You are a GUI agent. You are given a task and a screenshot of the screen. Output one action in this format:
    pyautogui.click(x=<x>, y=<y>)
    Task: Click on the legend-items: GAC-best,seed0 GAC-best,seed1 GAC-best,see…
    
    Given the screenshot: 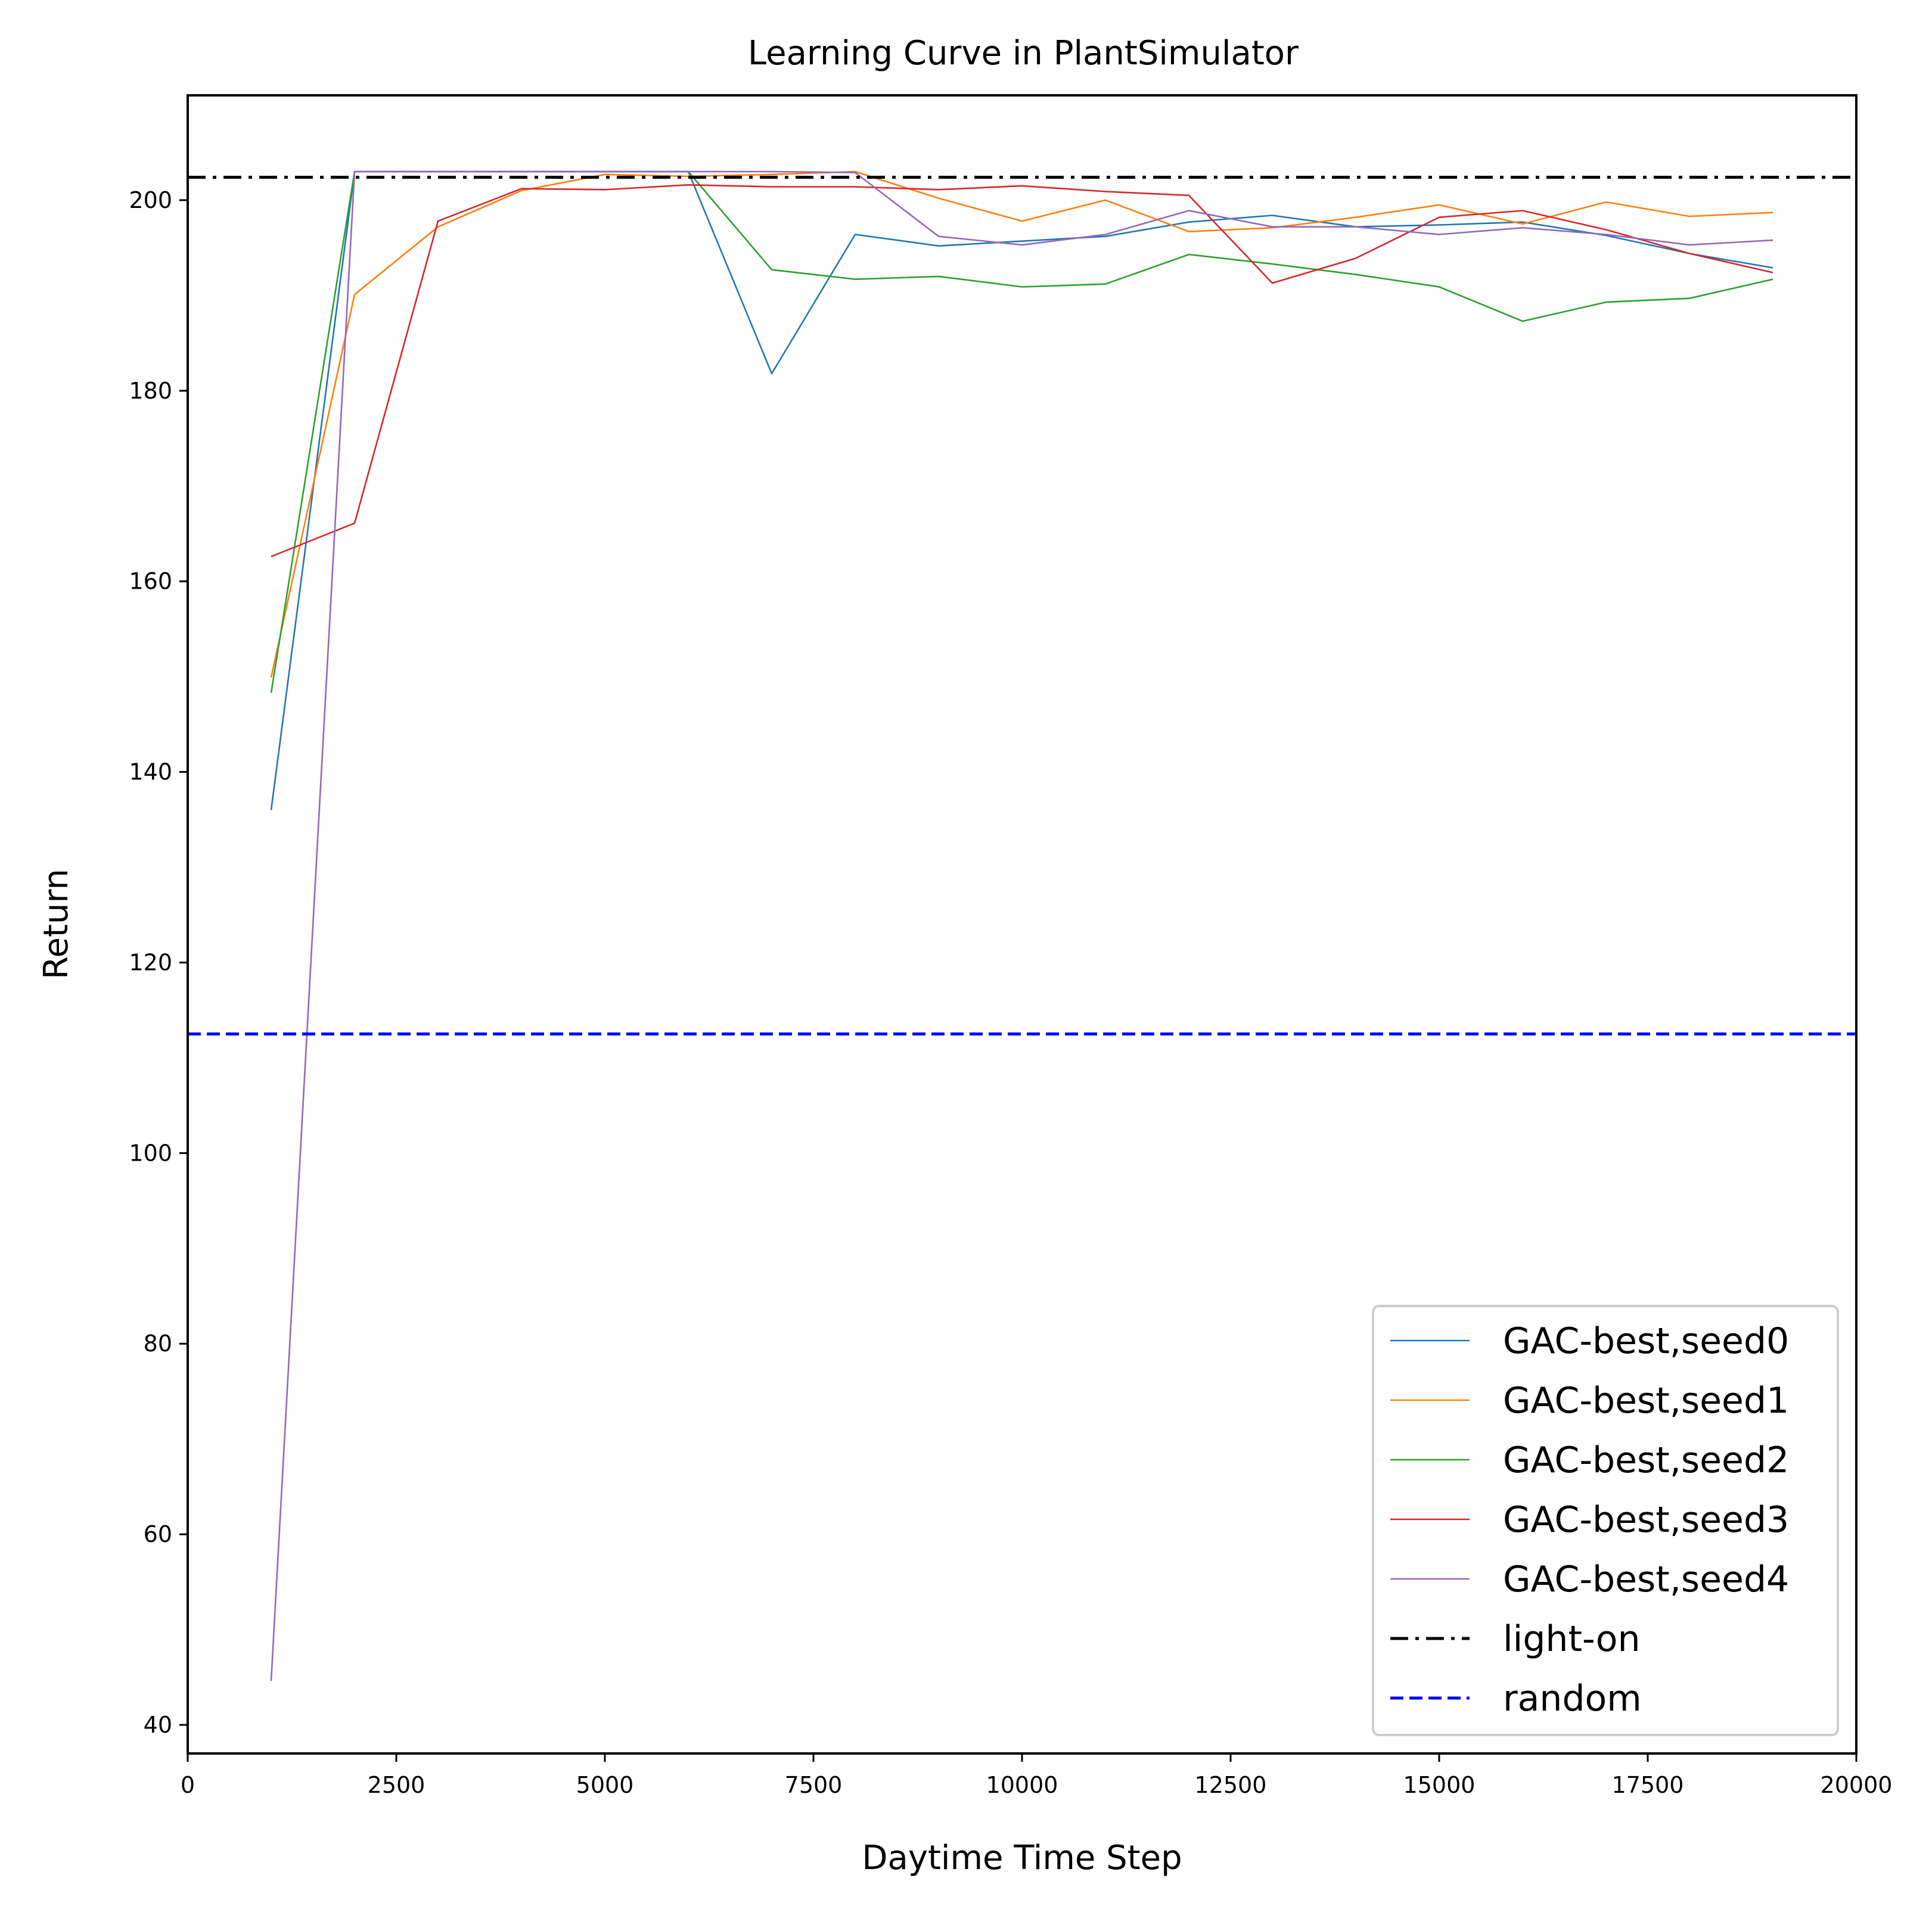 What is the action you would take?
    pyautogui.click(x=1589, y=1520)
    